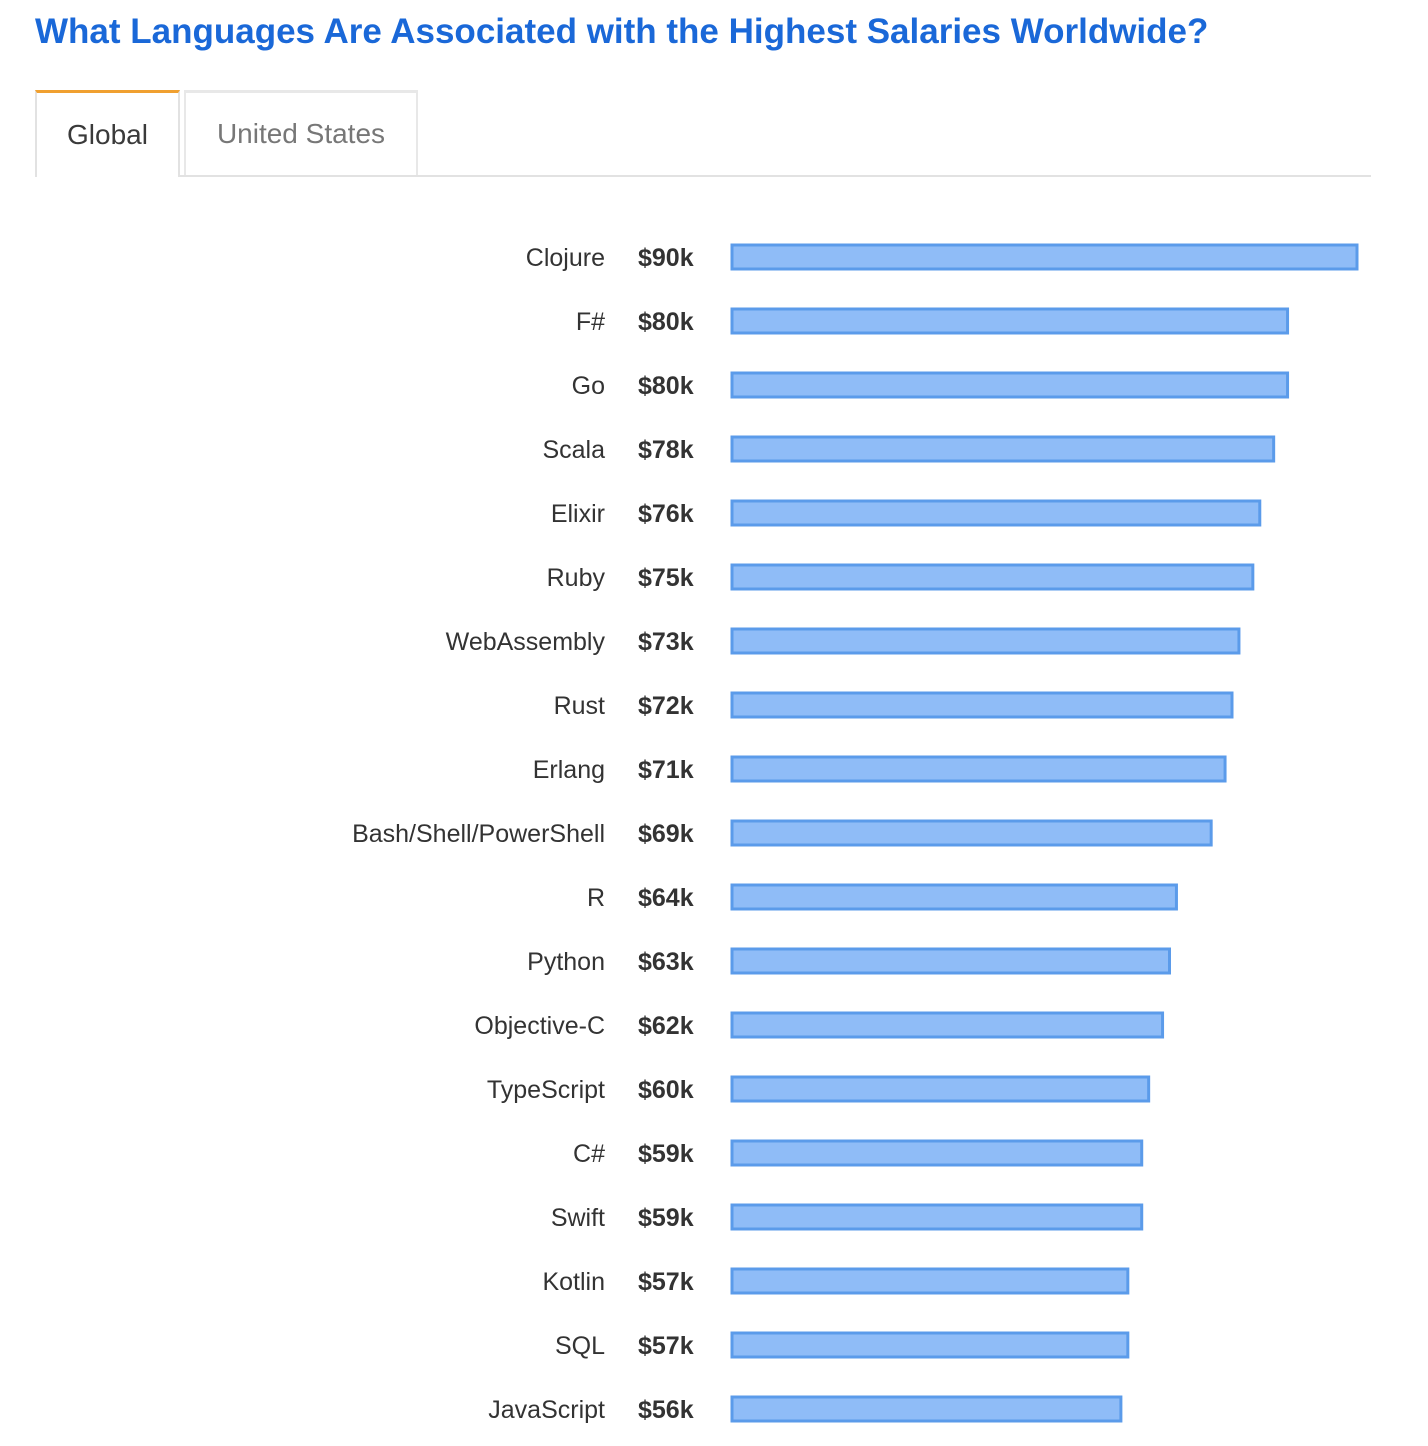 The image size is (1428, 1446). I want to click on category-label-objective-c: Objective-C, so click(539, 1026).